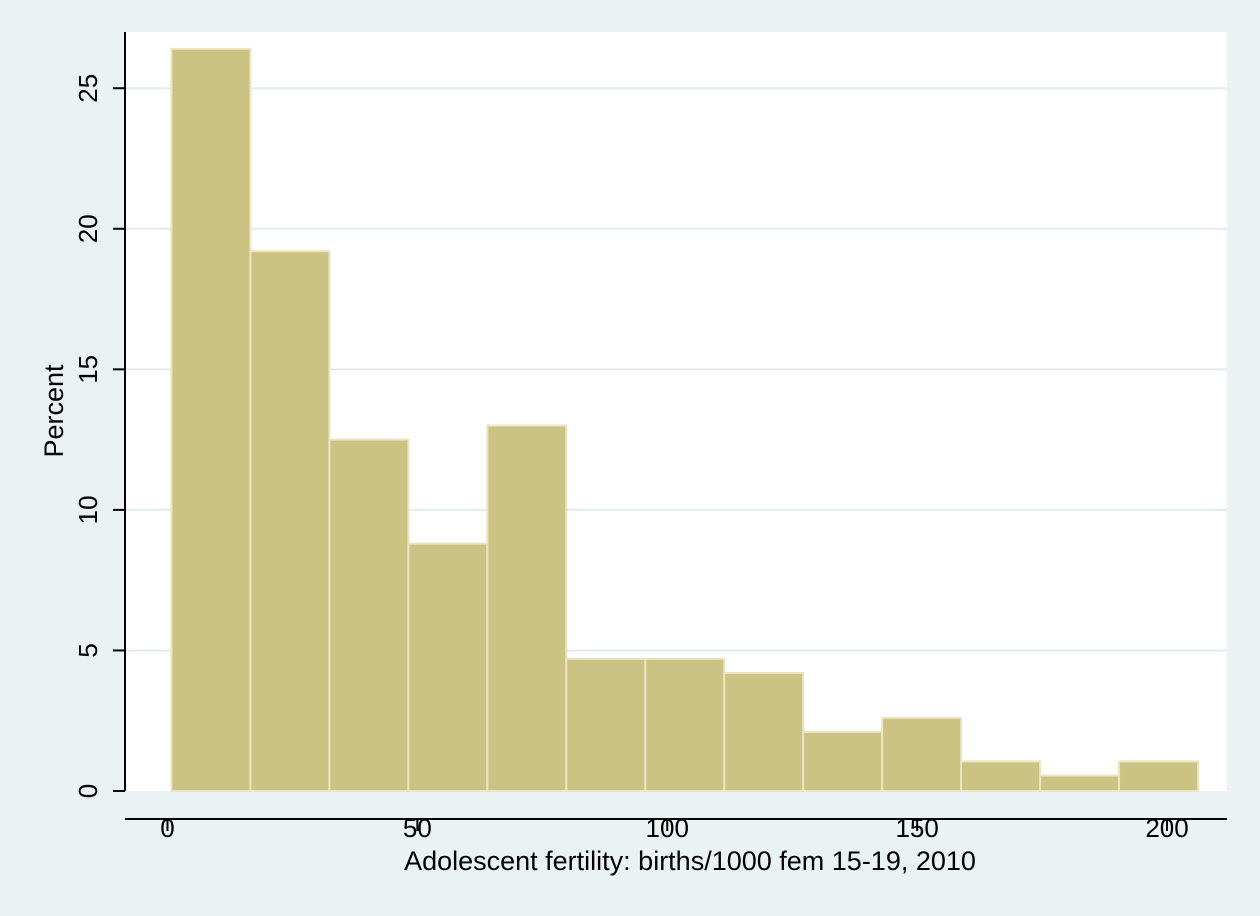 The width and height of the screenshot is (1260, 916). What do you see at coordinates (667, 828) in the screenshot?
I see `x-tick-label: 100` at bounding box center [667, 828].